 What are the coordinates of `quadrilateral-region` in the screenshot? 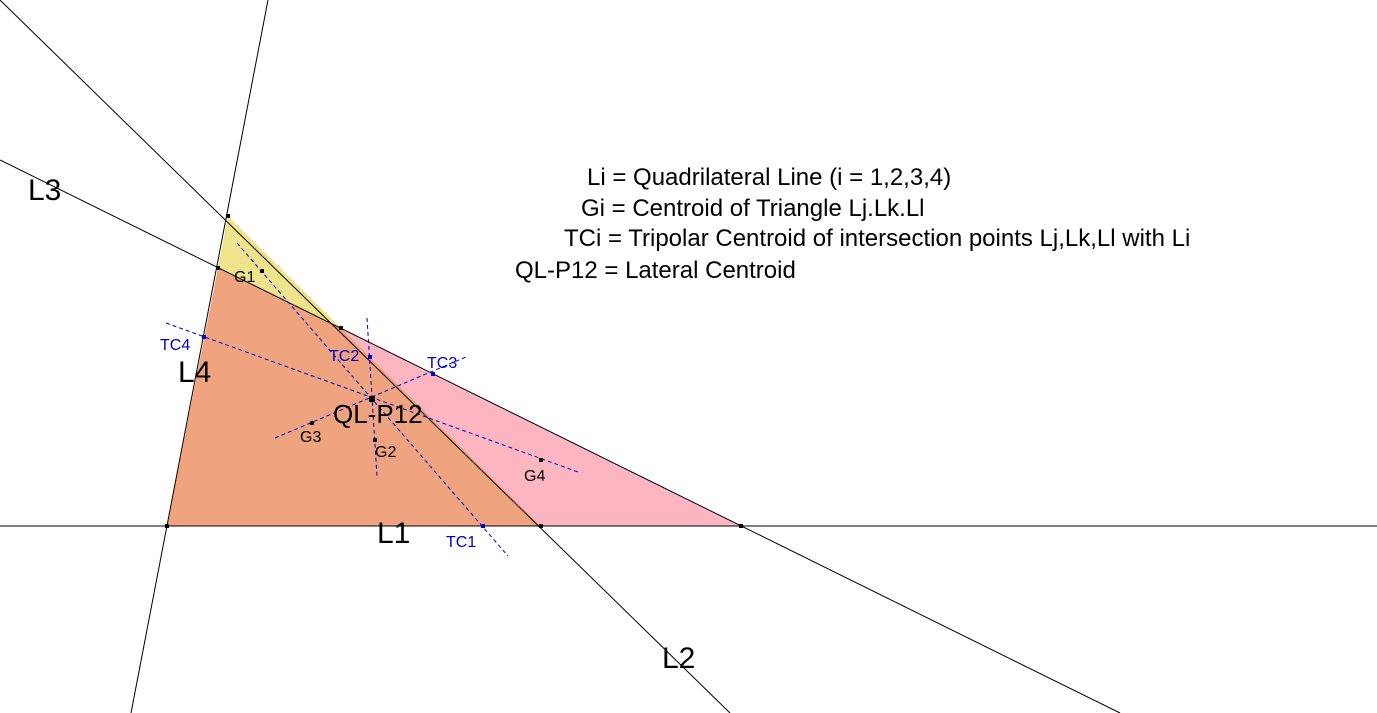 It's located at (354, 397).